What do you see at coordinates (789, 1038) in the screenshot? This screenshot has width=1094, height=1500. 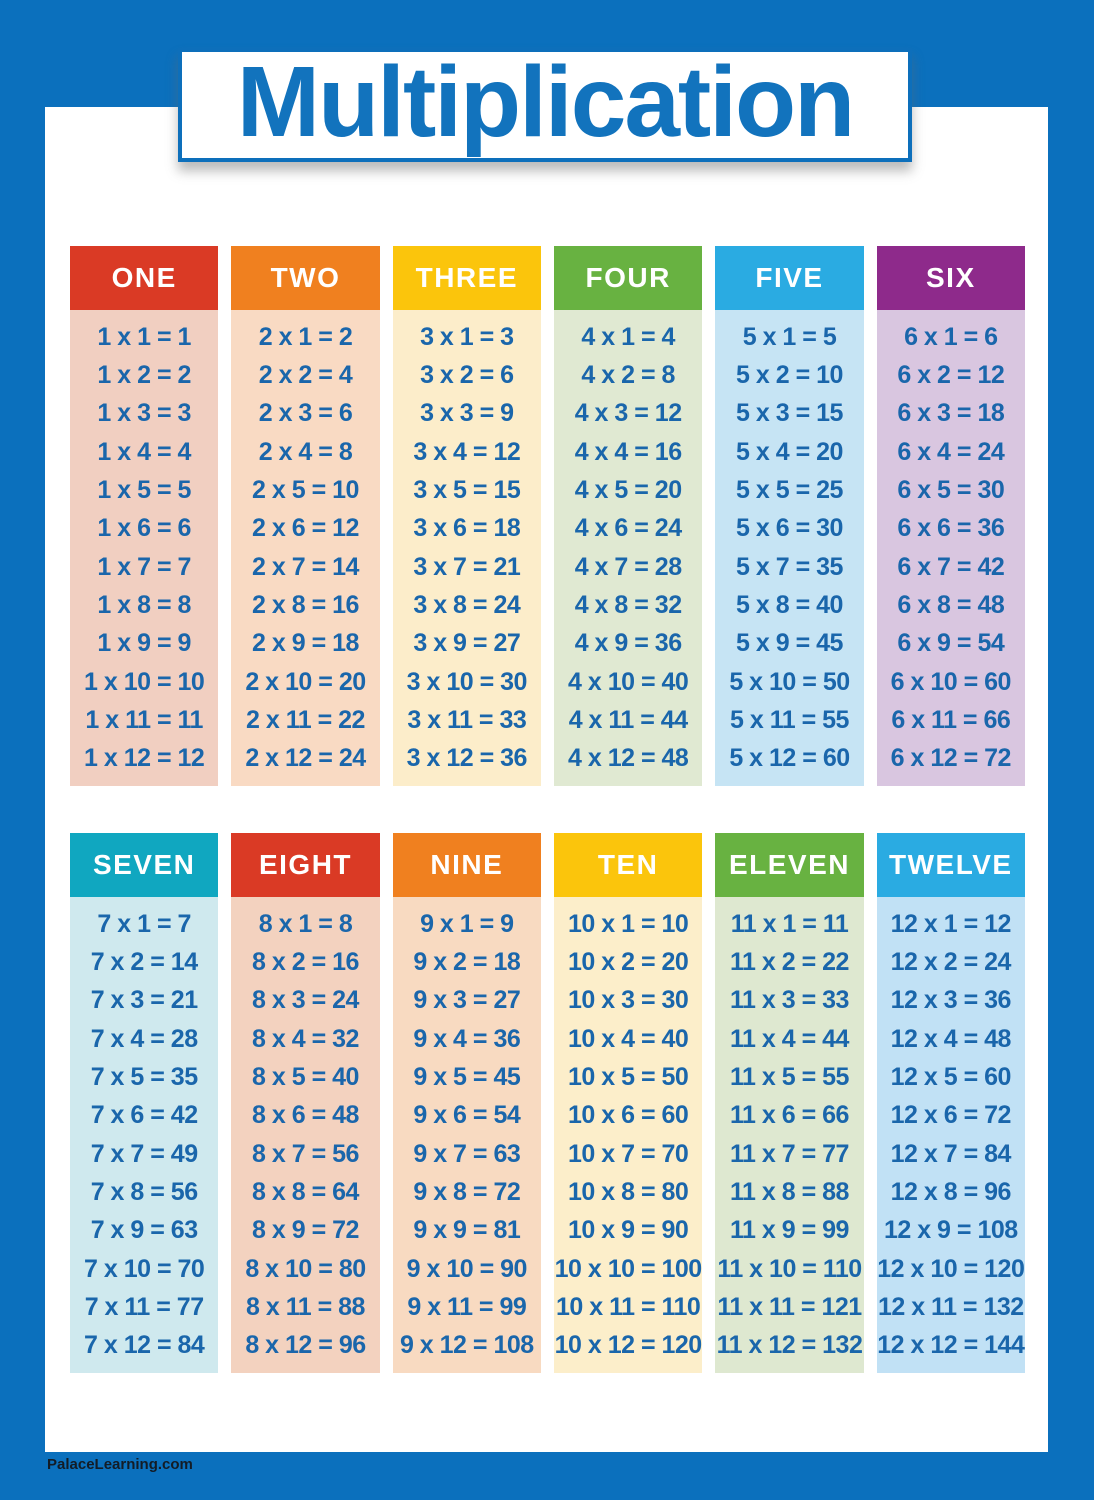 I see `fact-cell: 11 x 4 = 44` at bounding box center [789, 1038].